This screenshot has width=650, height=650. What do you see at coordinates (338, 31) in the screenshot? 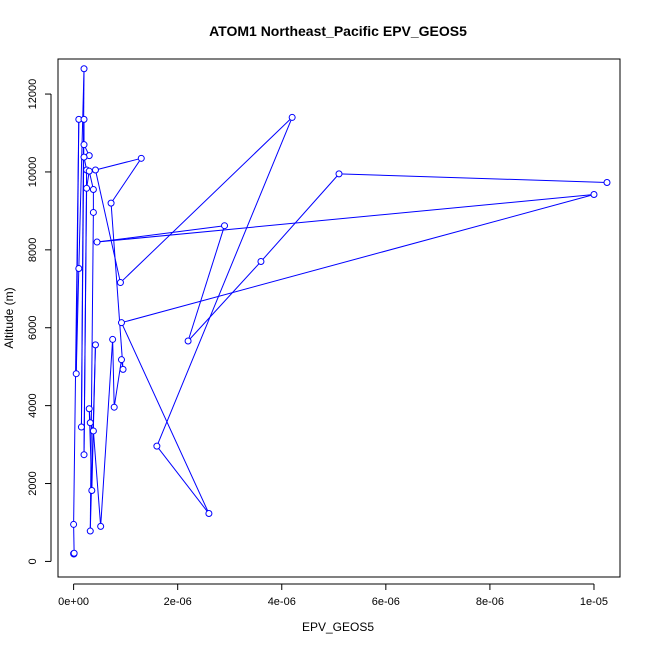
I see `chart-title: ATOM1 Northeast_Pacific EPV_GEOS5` at bounding box center [338, 31].